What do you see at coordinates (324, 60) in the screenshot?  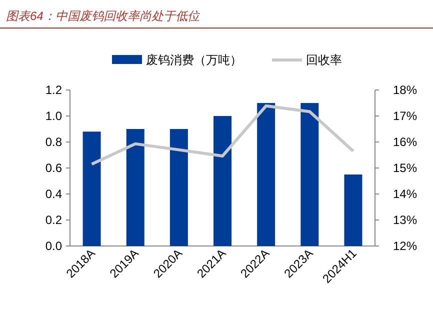 I see `legend-label: 回收率` at bounding box center [324, 60].